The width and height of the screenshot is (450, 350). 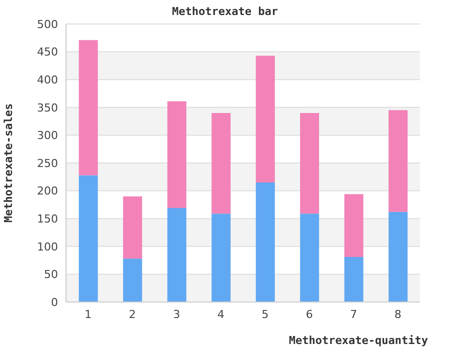 I want to click on y-axis-title: Methotrexate-sales, so click(x=8, y=163).